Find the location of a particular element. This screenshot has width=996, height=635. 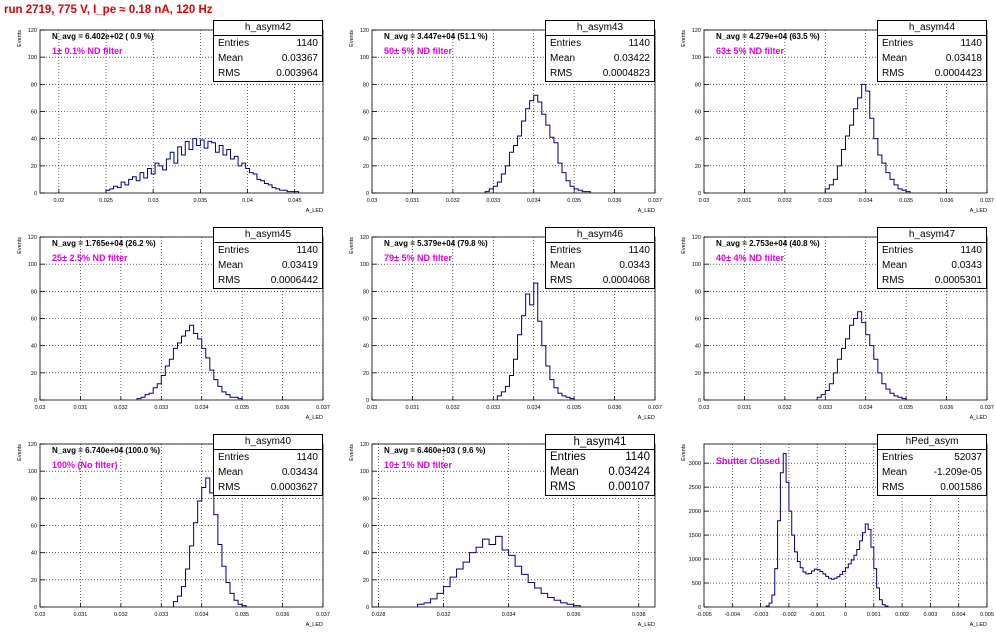

stats-row-rms: RMS 0.0004068 is located at coordinates (600, 280).